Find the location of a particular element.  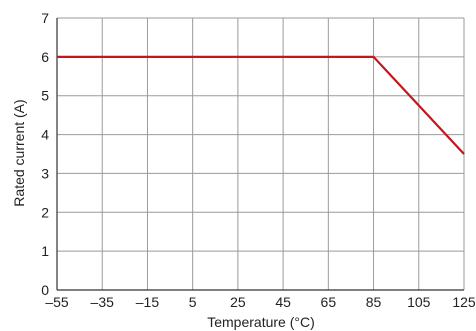

x-tick-label: –15 is located at coordinates (148, 302).